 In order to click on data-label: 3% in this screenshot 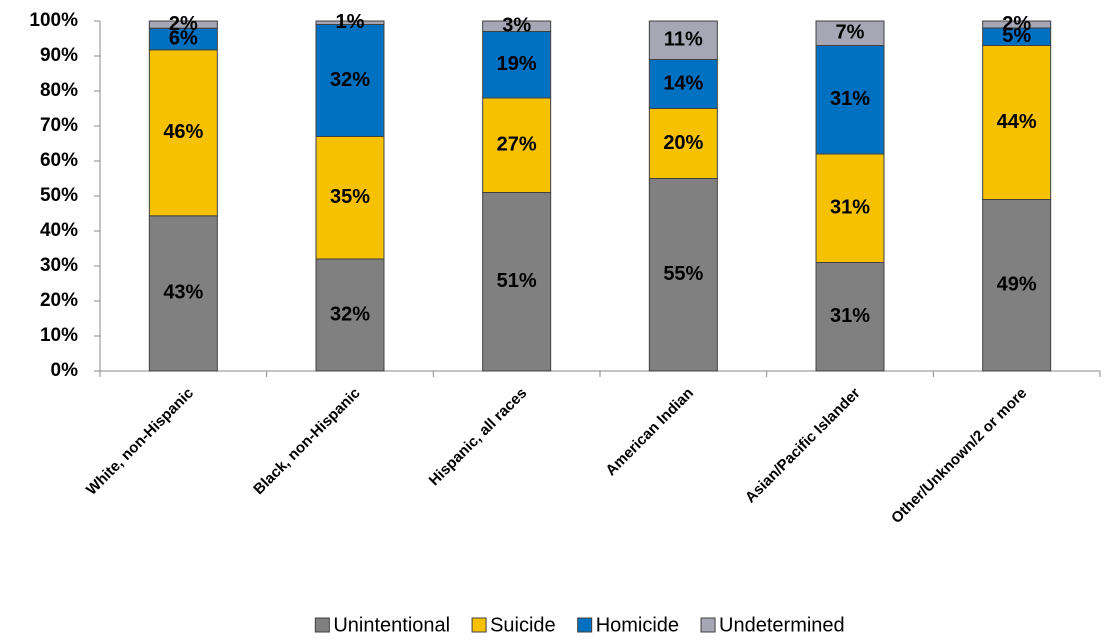, I will do `click(516, 26)`.